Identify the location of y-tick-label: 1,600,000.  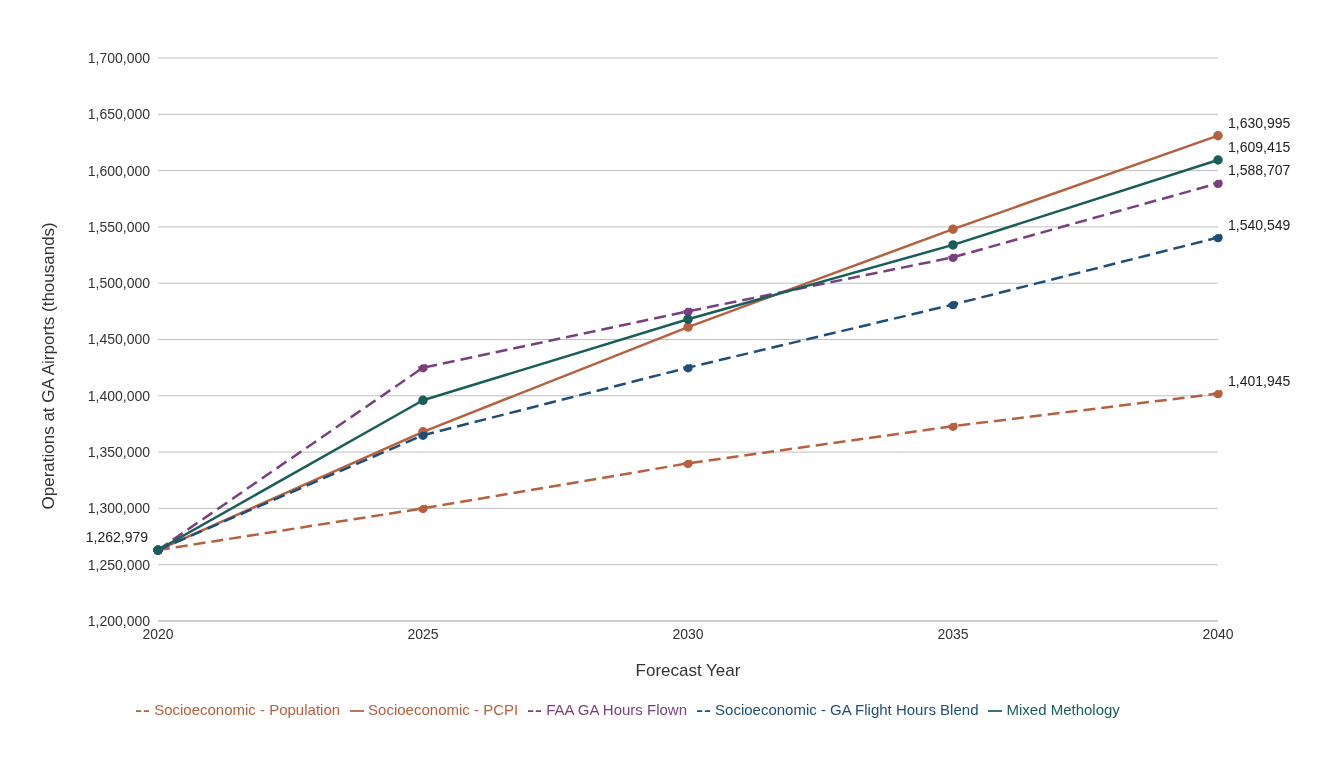
(119, 170).